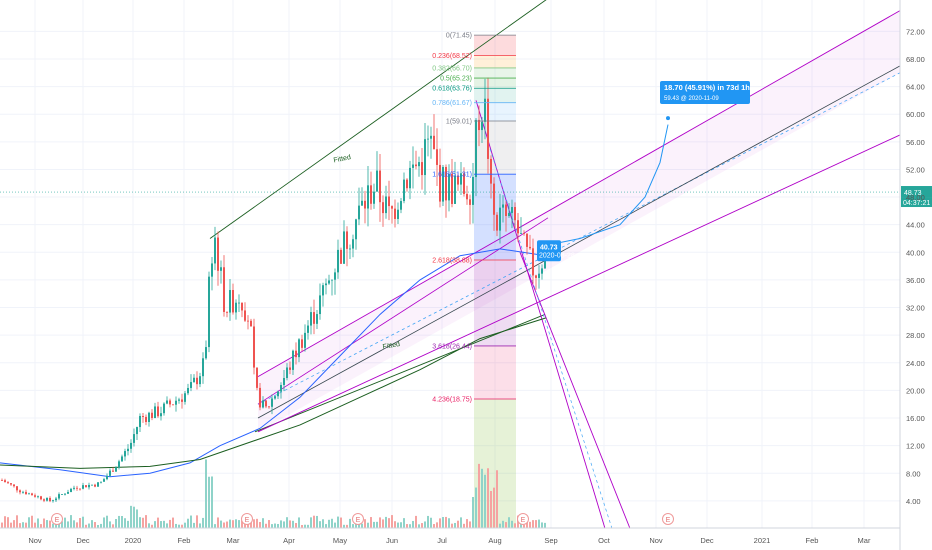  I want to click on x-tick-label: 2021, so click(762, 540).